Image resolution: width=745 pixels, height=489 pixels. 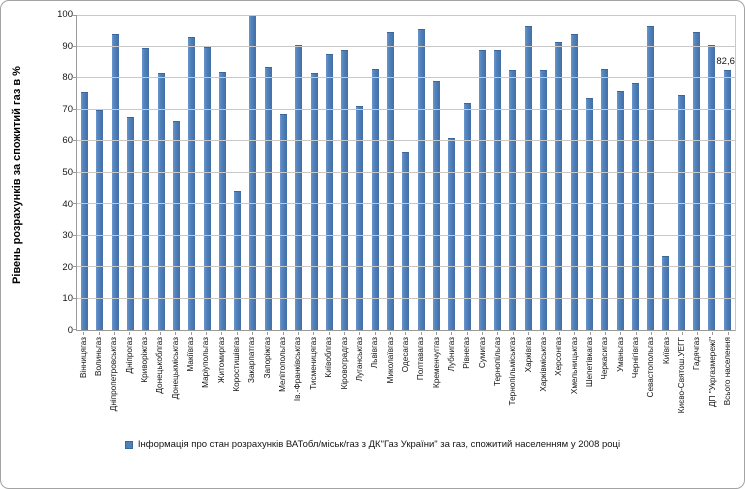 I want to click on y-axis-tick-label: 90, so click(x=67, y=46).